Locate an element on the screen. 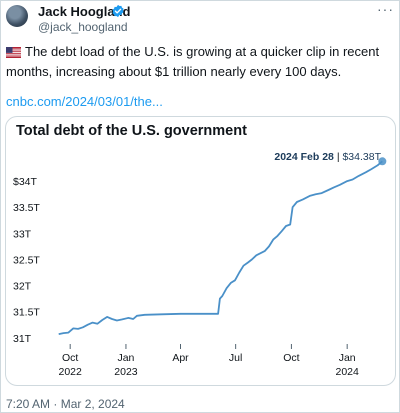 This screenshot has width=400, height=413. more-options-icon: ··· is located at coordinates (385, 9).